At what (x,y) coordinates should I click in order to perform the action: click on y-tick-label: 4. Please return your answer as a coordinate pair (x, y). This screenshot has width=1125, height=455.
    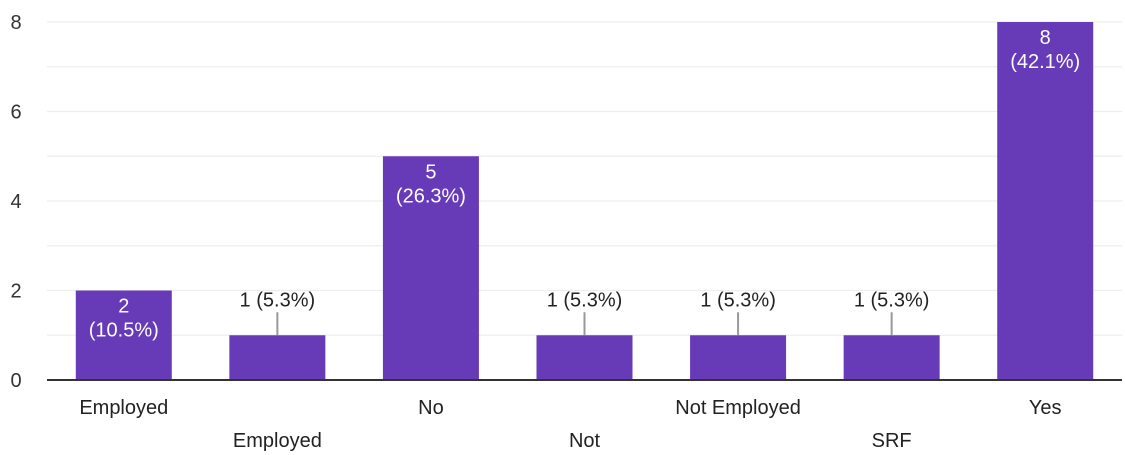
    Looking at the image, I should click on (15, 202).